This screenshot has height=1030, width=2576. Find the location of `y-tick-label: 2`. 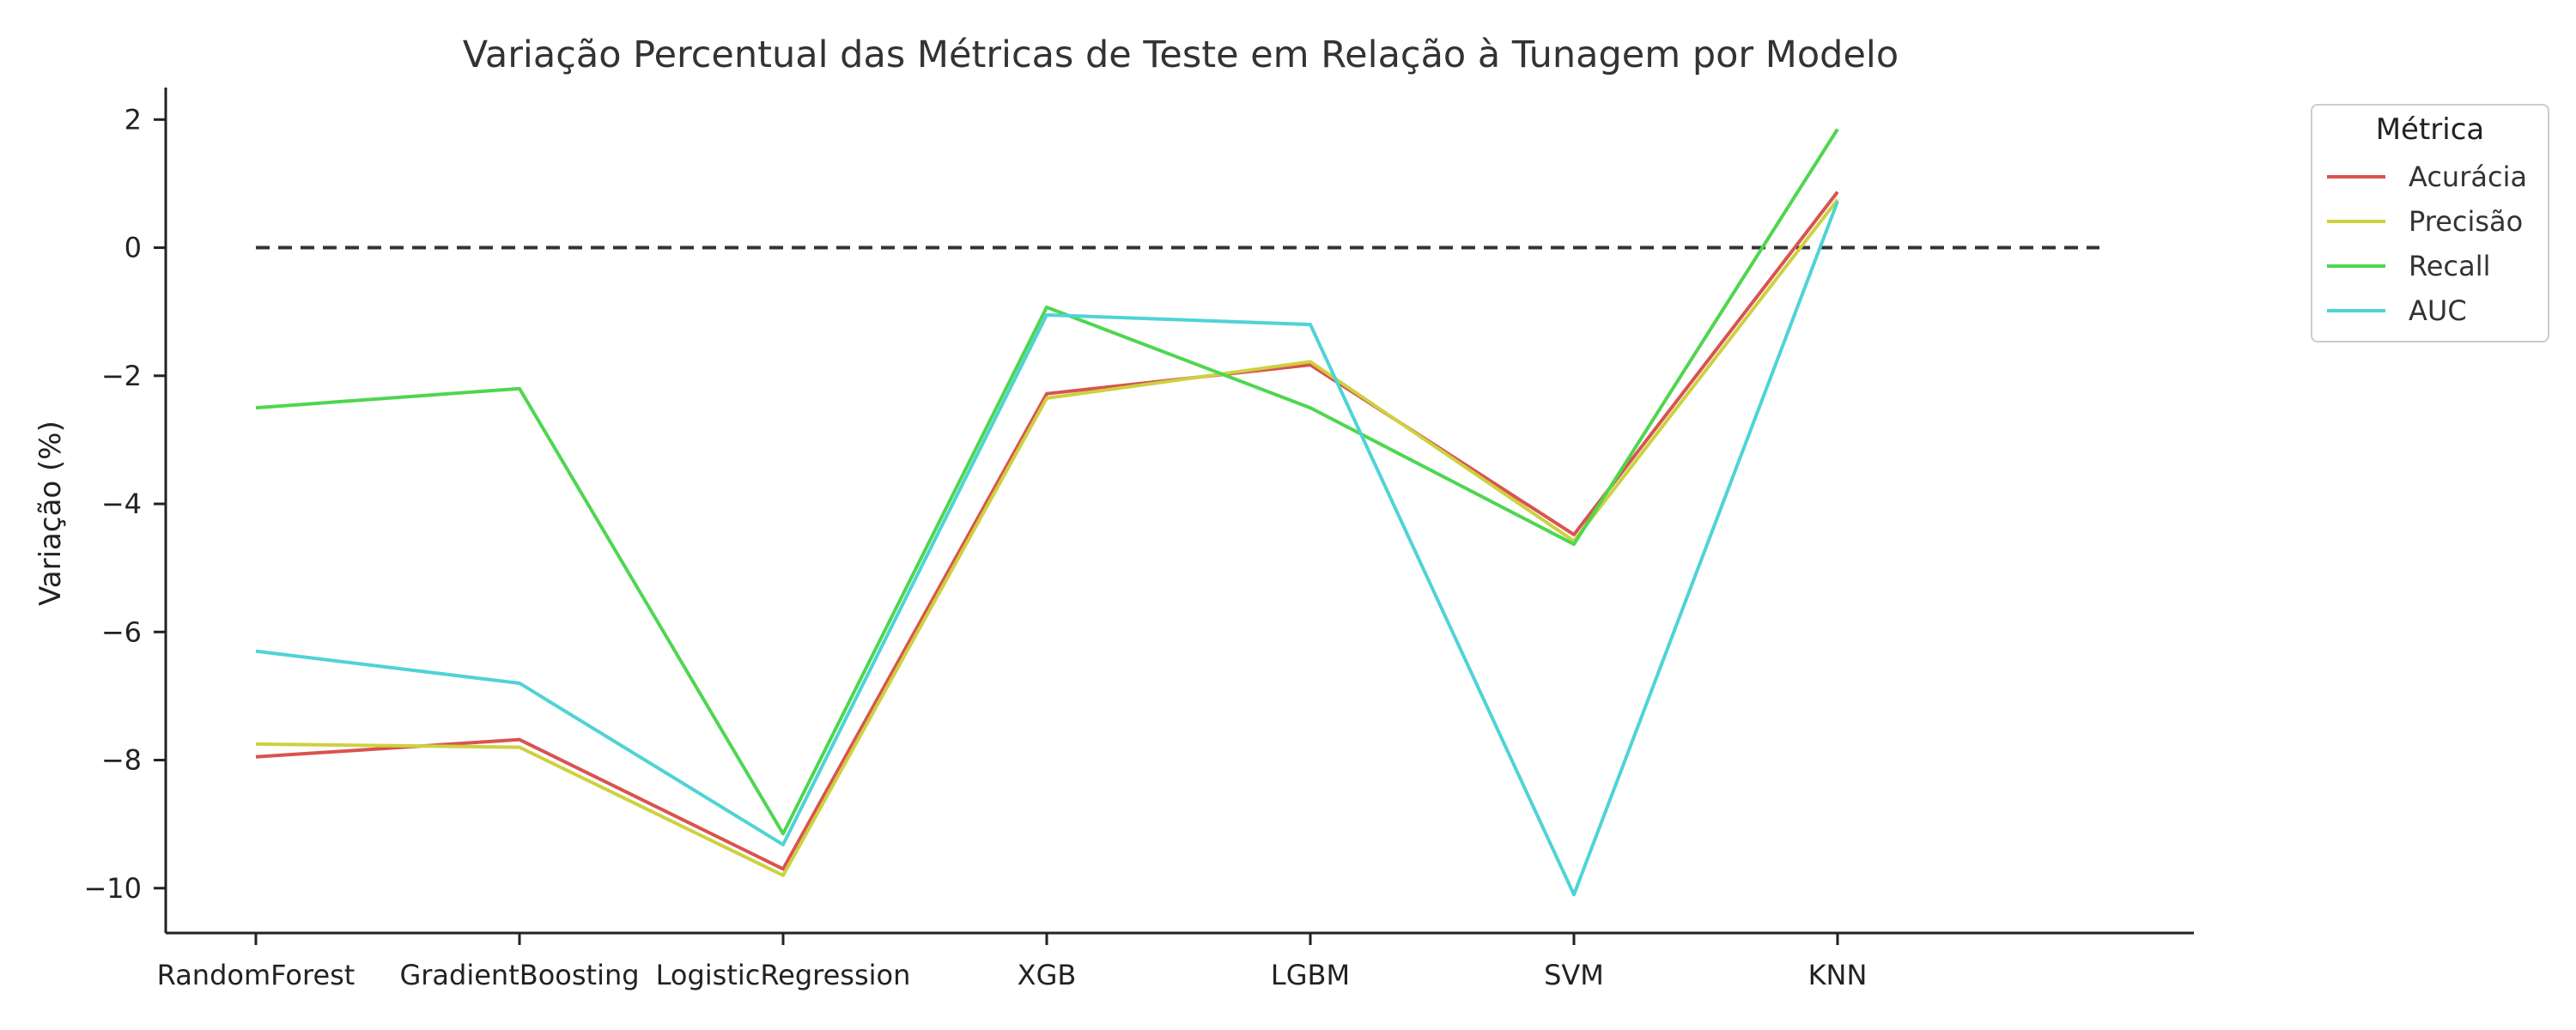

y-tick-label: 2 is located at coordinates (133, 119).